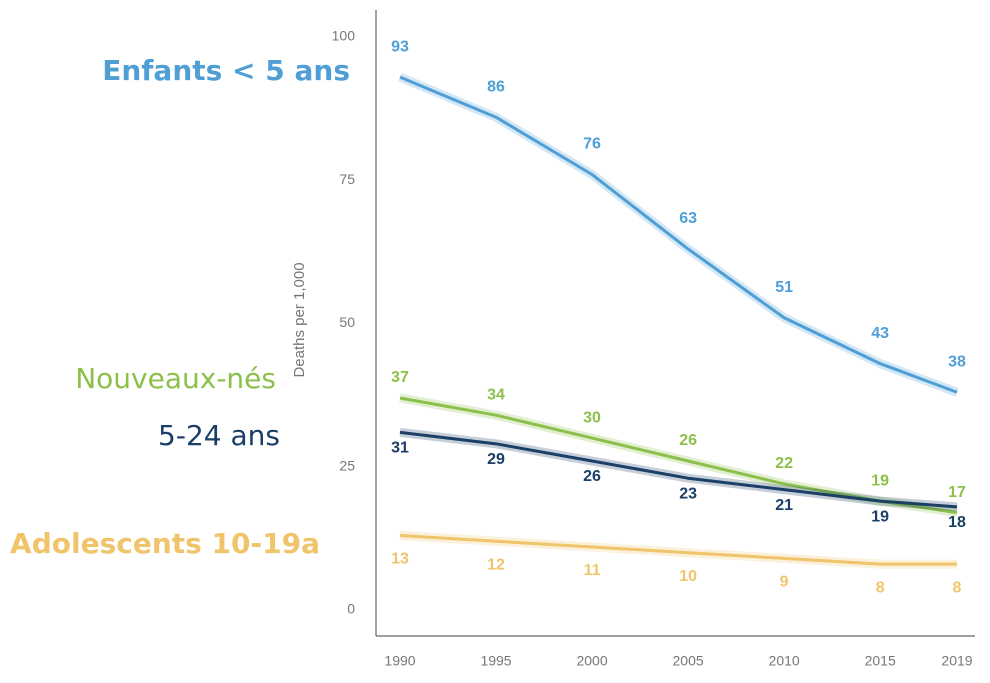 Image resolution: width=990 pixels, height=683 pixels. What do you see at coordinates (591, 661) in the screenshot?
I see `x-tick-label: 2000` at bounding box center [591, 661].